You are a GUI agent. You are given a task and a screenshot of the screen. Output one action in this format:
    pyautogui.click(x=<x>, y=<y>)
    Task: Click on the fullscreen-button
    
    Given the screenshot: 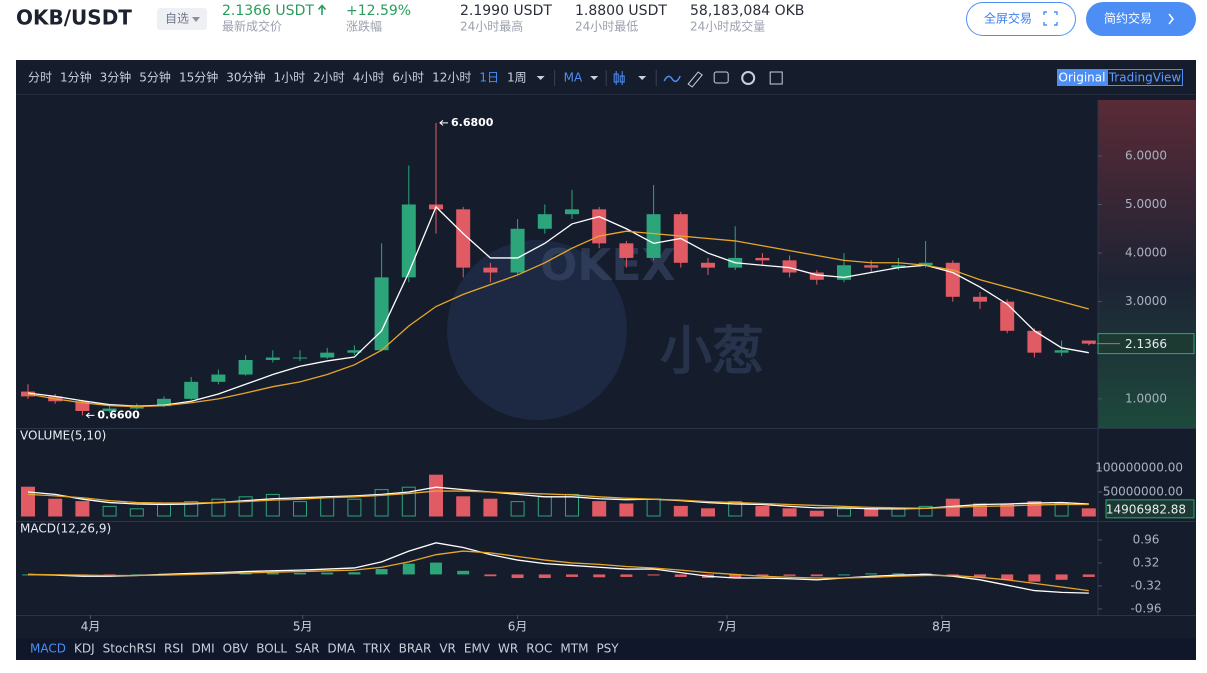 What is the action you would take?
    pyautogui.click(x=1021, y=19)
    